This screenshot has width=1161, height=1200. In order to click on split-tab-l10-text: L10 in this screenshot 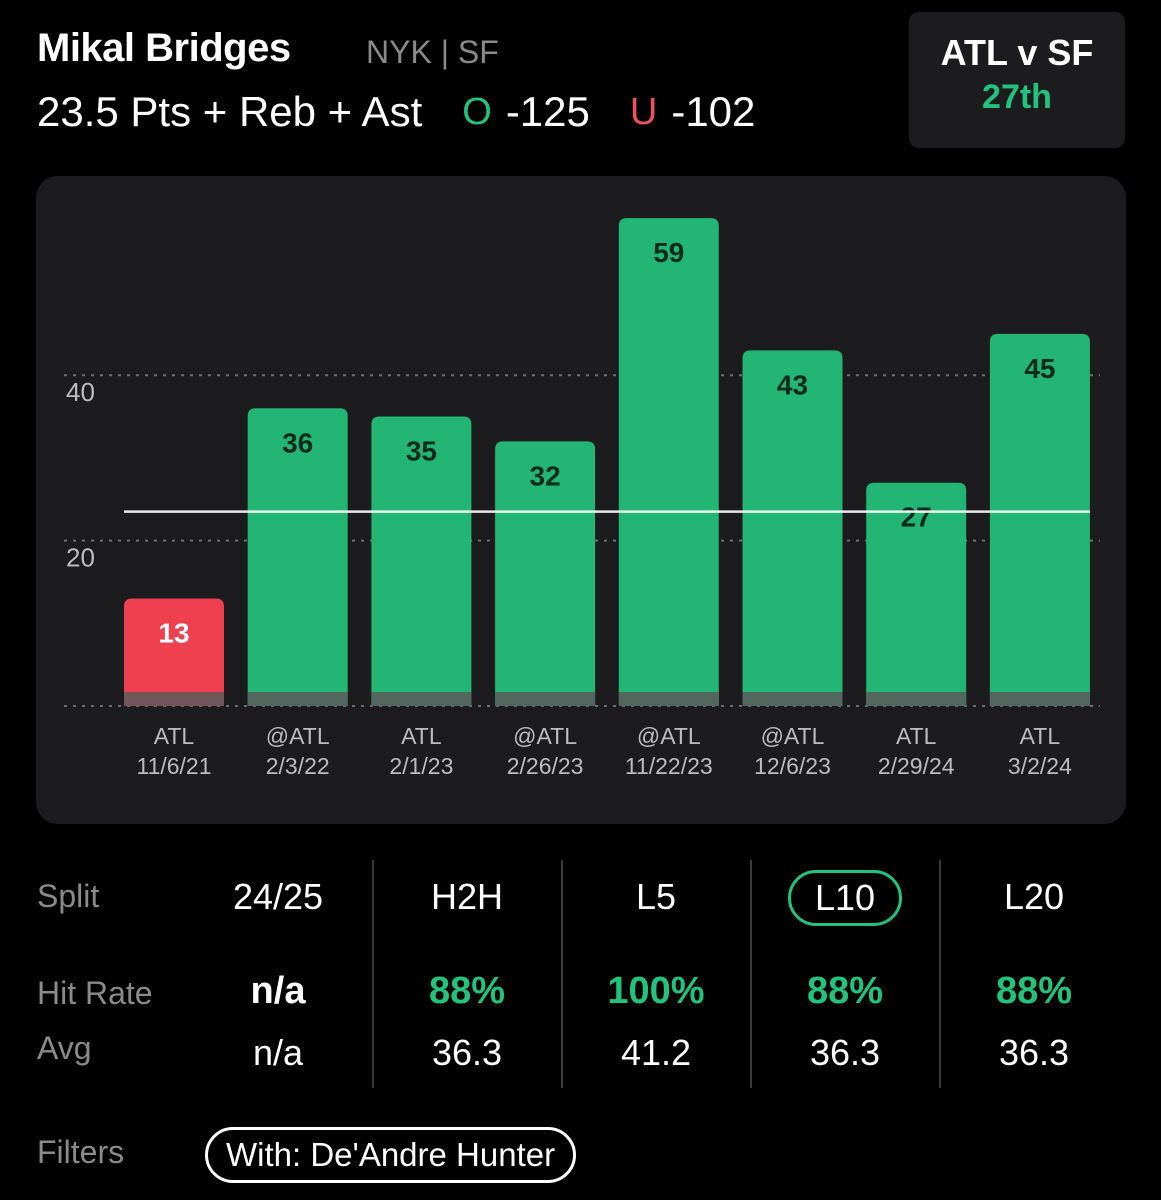, I will do `click(845, 898)`.